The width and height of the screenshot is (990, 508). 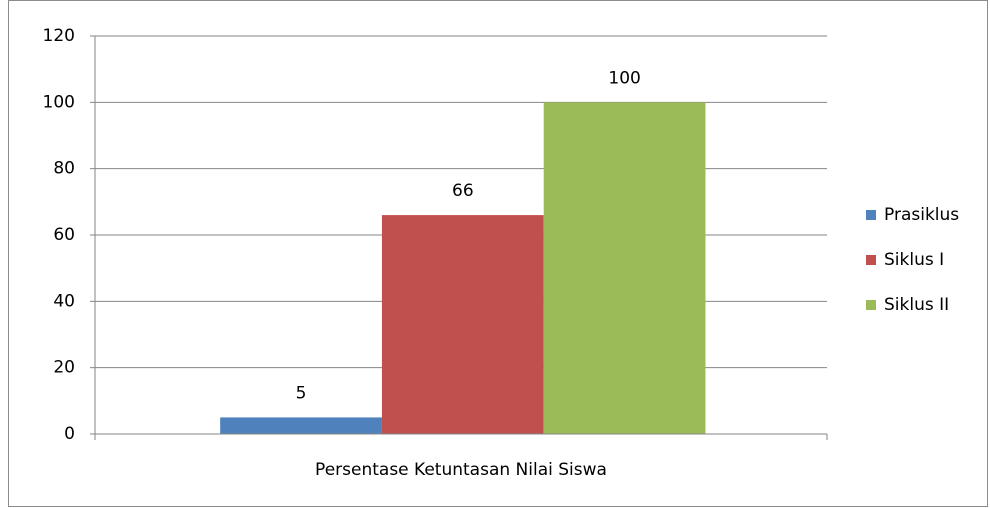 I want to click on data-label: 5, so click(x=301, y=393).